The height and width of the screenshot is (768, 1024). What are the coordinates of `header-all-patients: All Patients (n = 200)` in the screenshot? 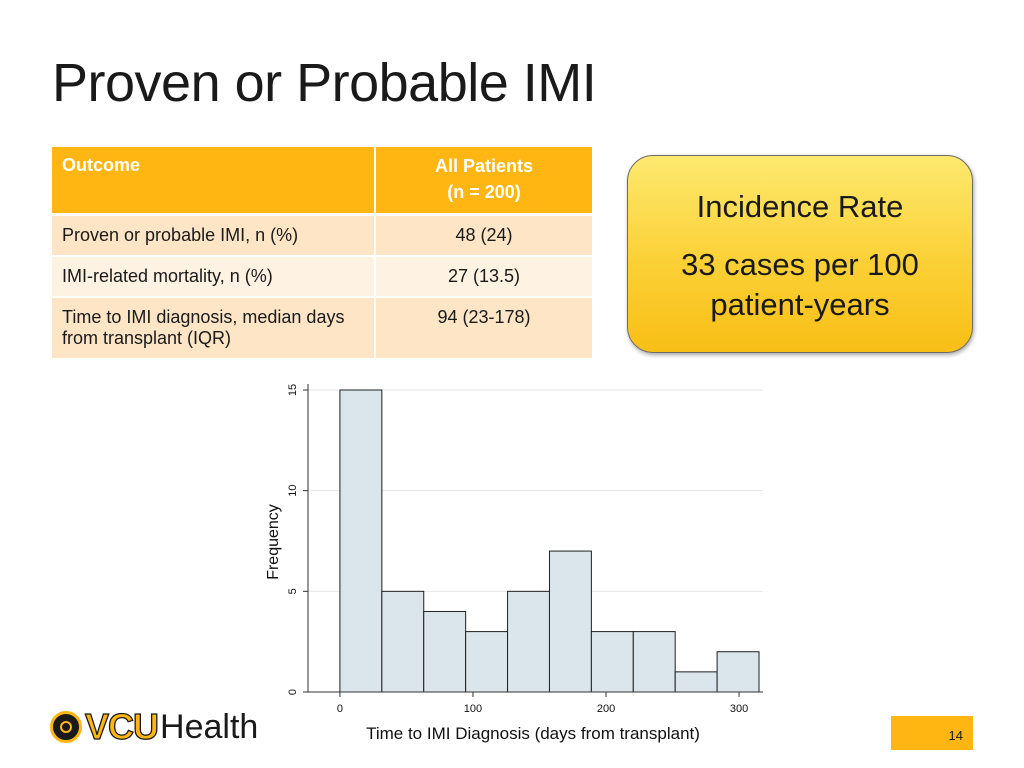 It's located at (484, 181).